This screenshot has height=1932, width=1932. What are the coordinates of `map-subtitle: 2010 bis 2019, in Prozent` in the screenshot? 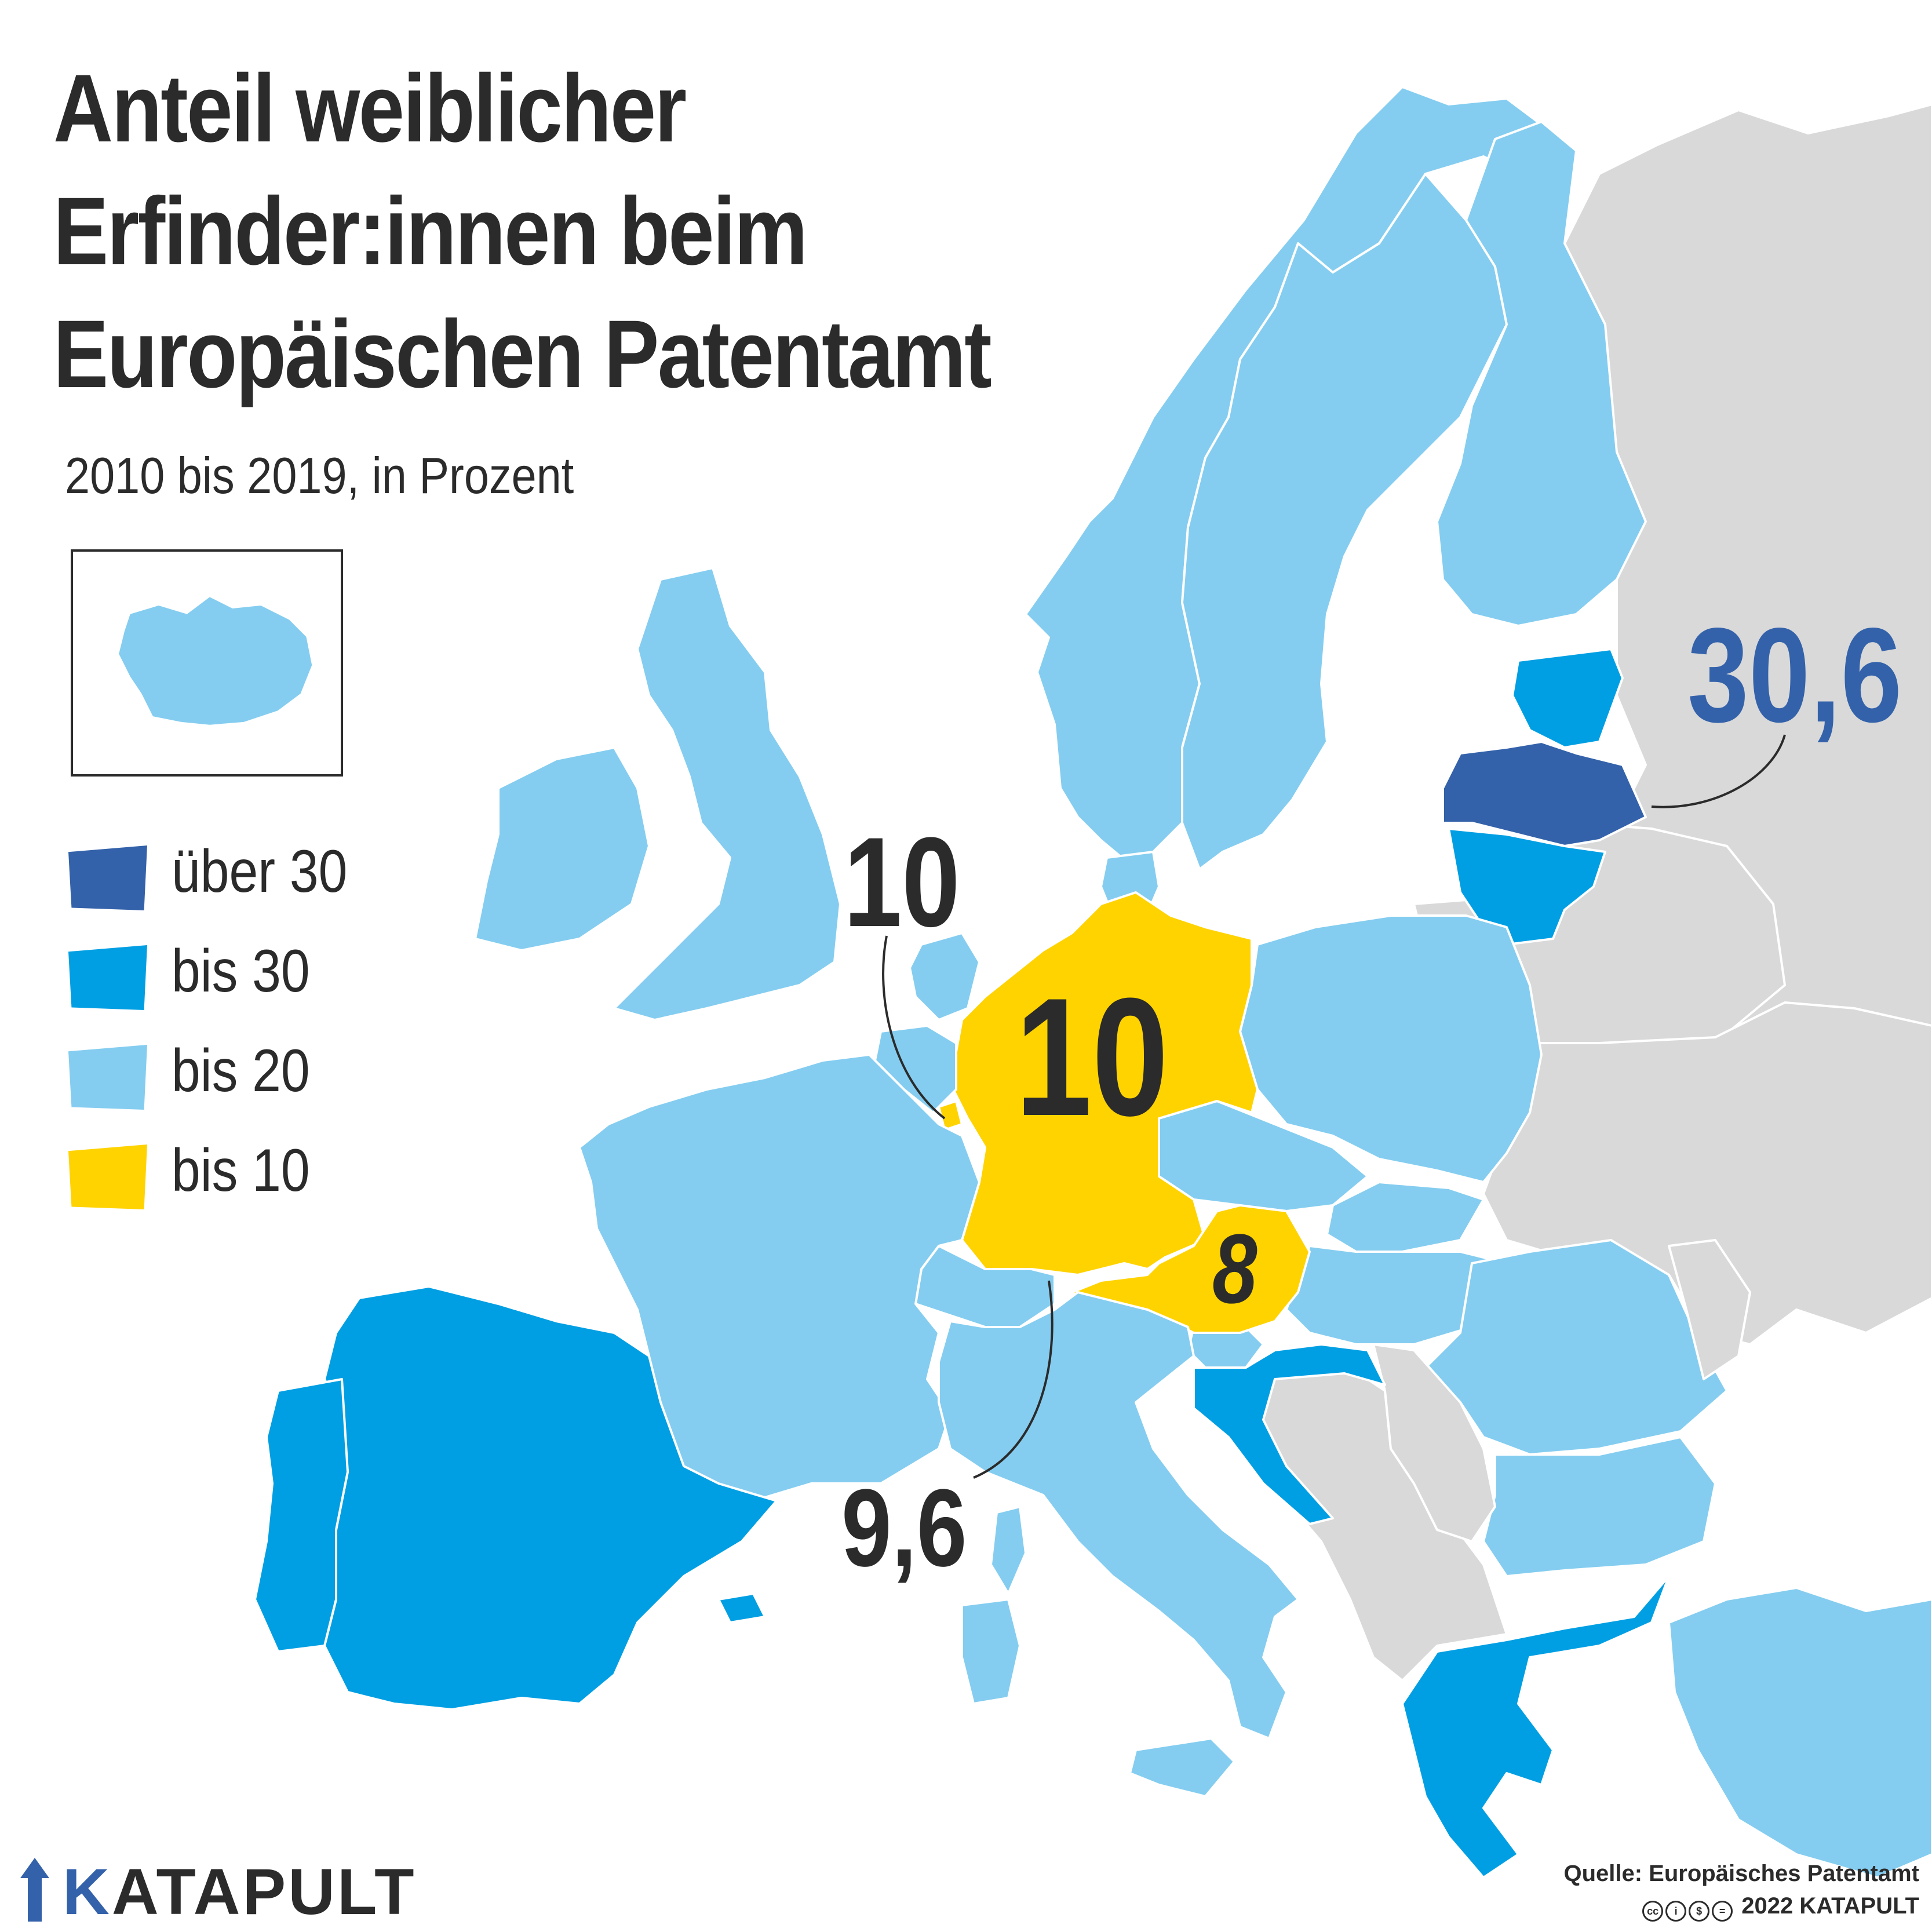 It's located at (319, 476).